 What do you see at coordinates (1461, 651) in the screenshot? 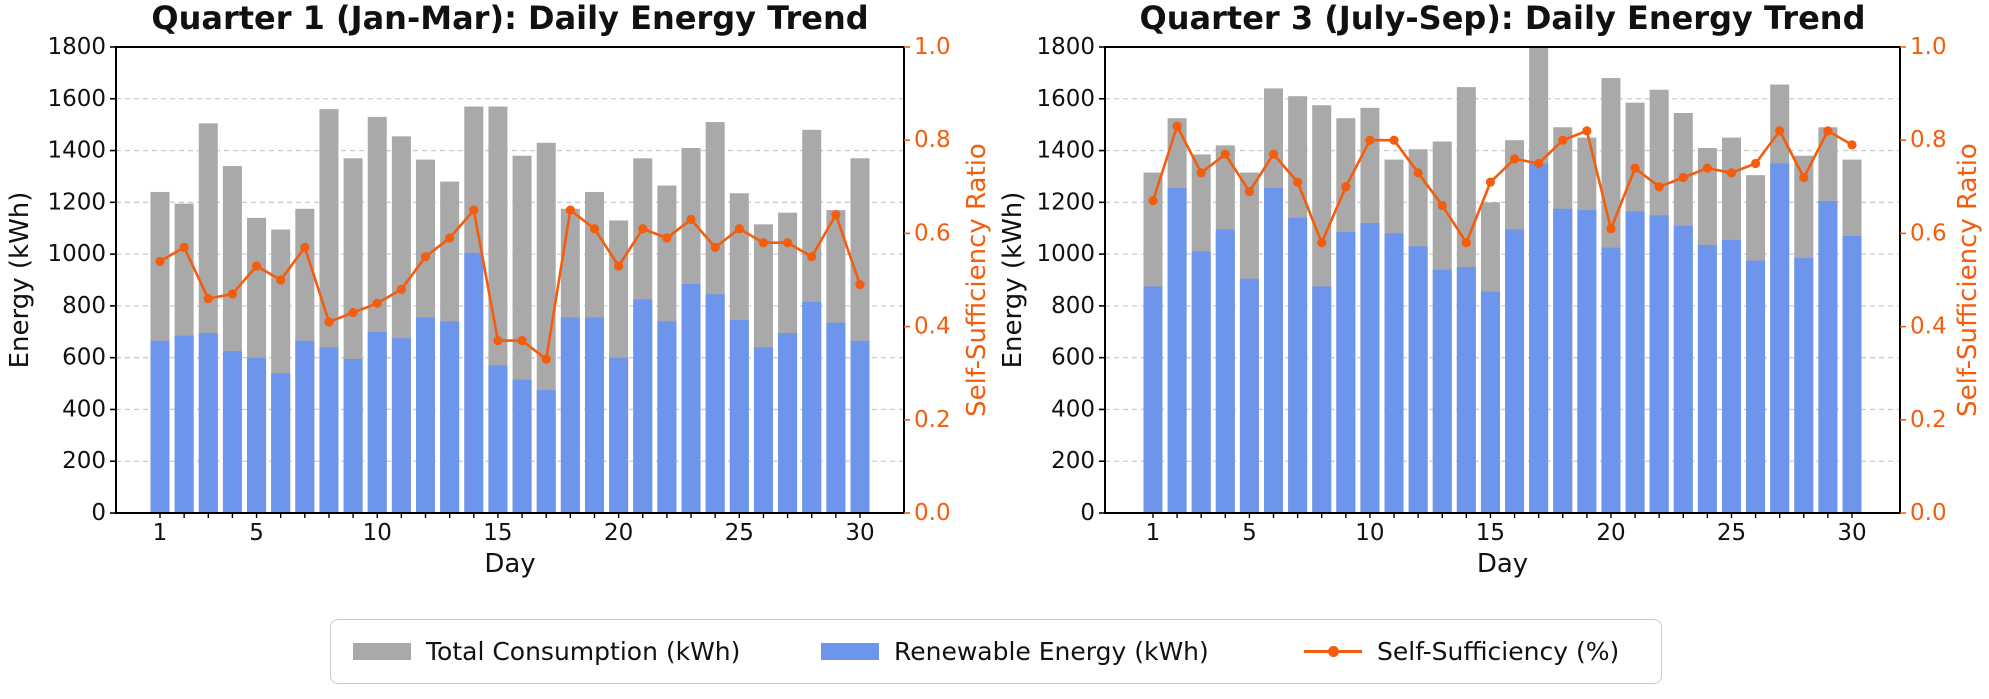
I see `legend-item-self-sufficiency: Self-Sufficiency (%)` at bounding box center [1461, 651].